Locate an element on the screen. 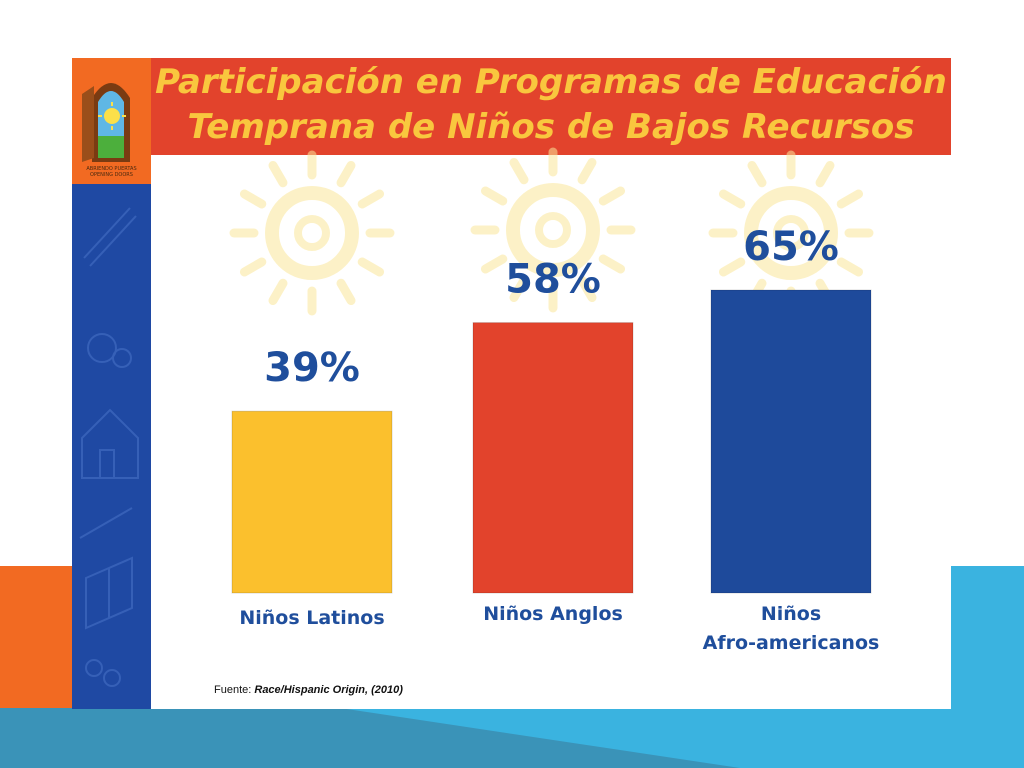  decoration-teal-band is located at coordinates (170, 738).